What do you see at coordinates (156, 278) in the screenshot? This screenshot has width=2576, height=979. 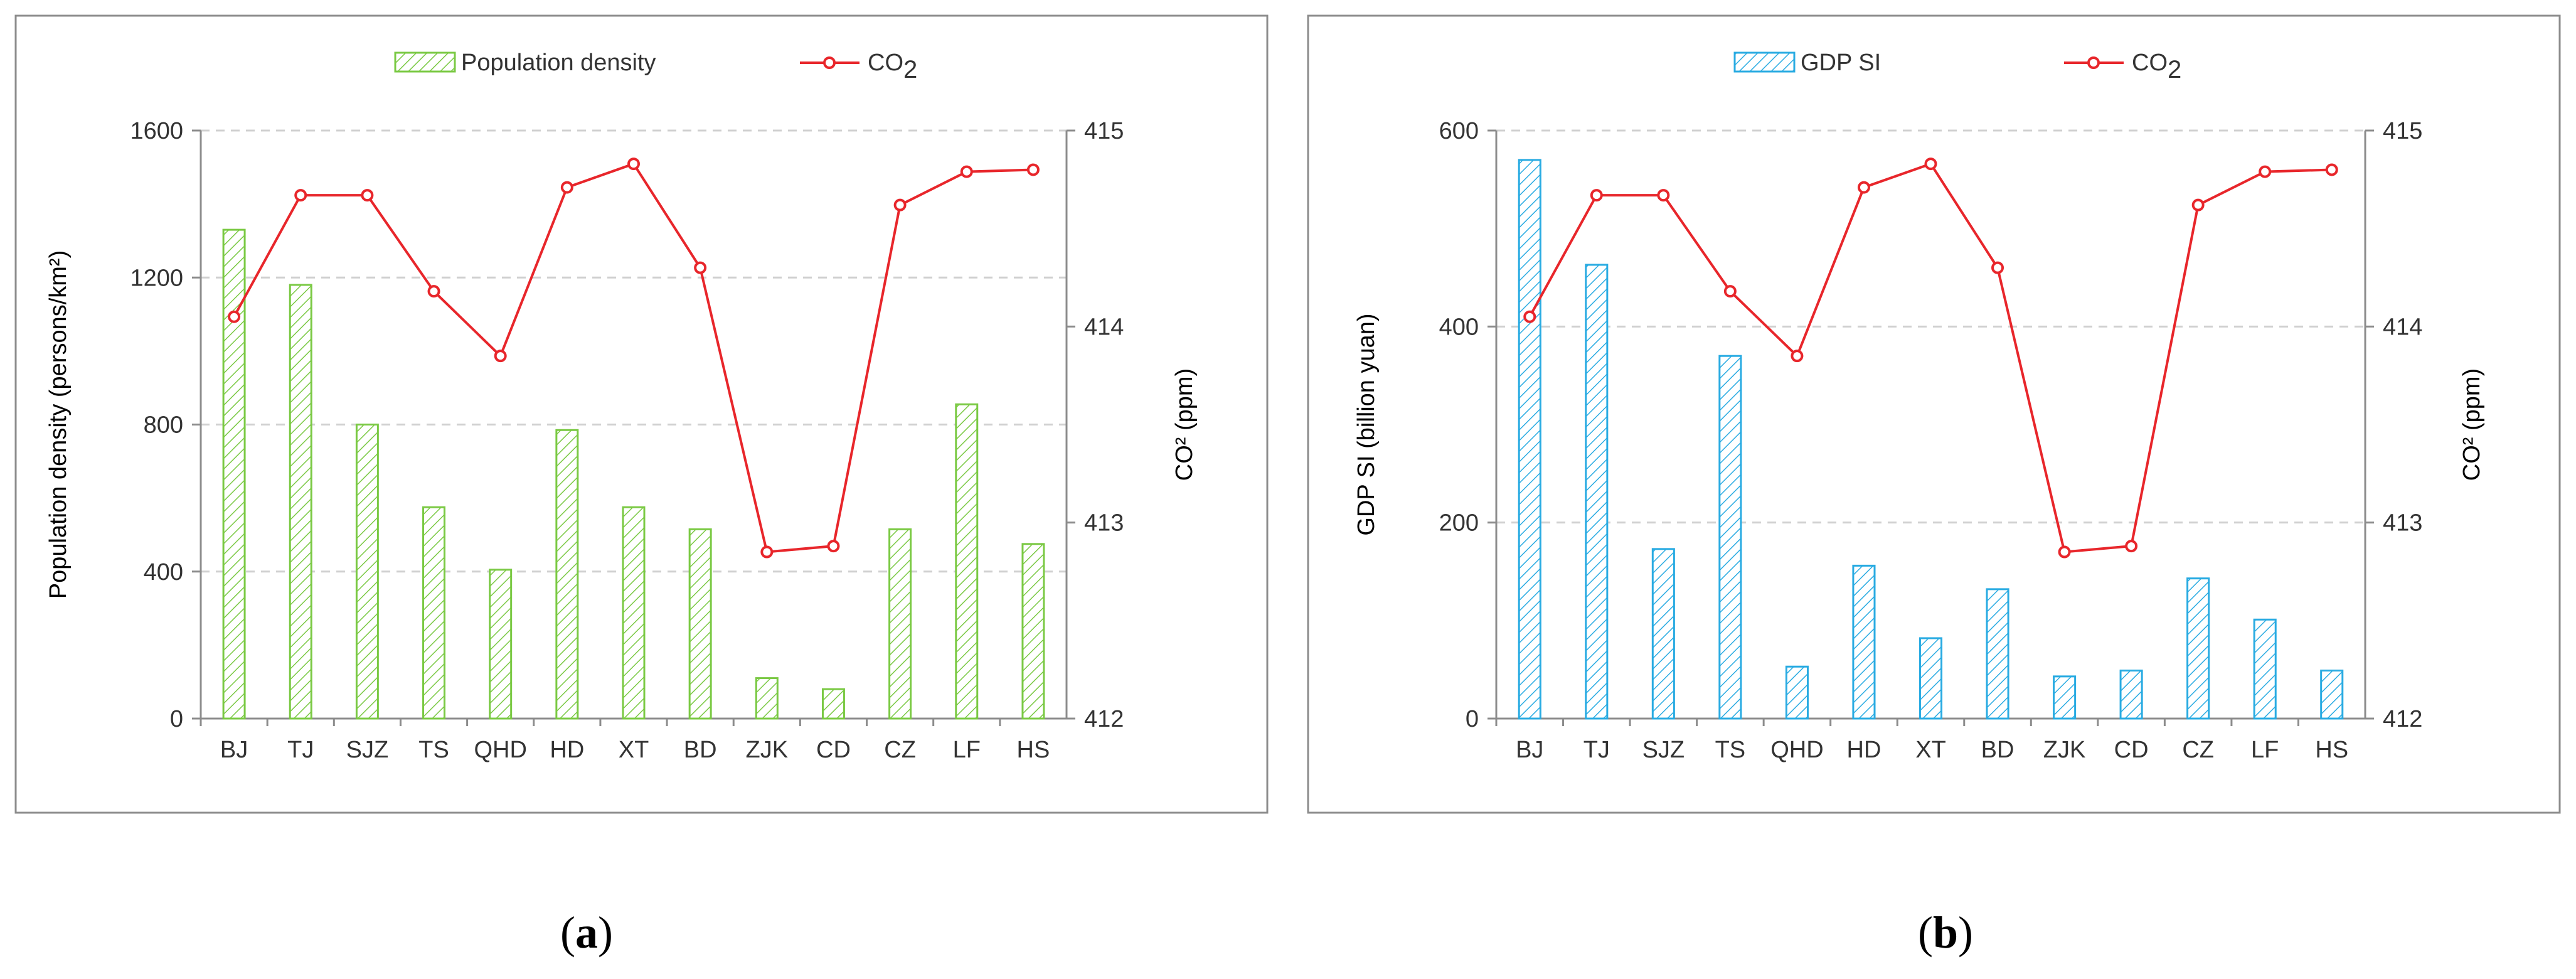 I see `y-tick-label-left: 1200` at bounding box center [156, 278].